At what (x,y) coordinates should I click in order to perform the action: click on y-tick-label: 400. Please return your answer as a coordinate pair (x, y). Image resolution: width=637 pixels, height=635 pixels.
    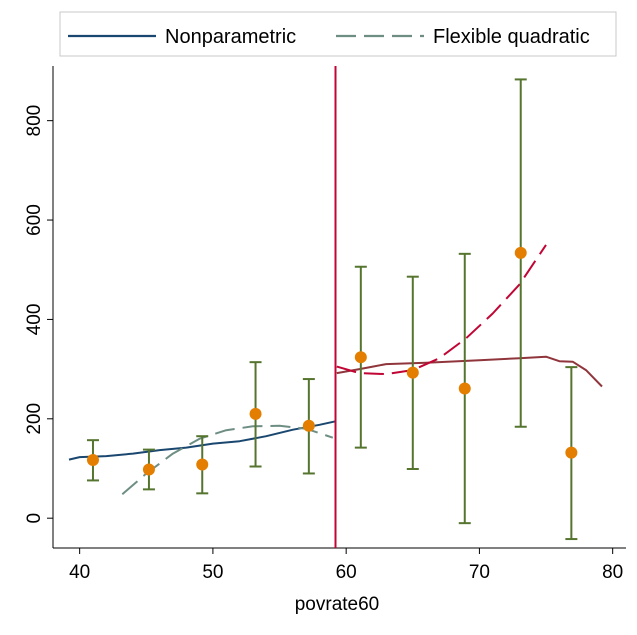
    Looking at the image, I should click on (34, 320).